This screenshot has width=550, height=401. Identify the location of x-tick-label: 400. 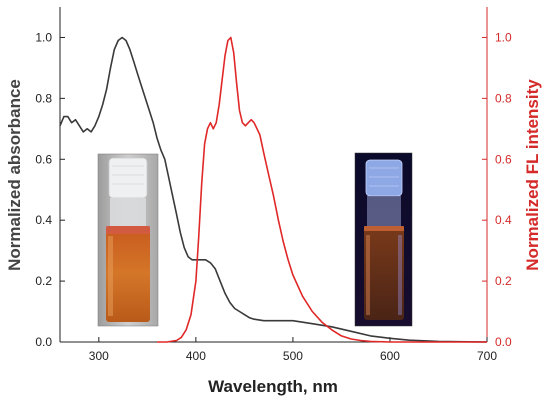
(196, 356).